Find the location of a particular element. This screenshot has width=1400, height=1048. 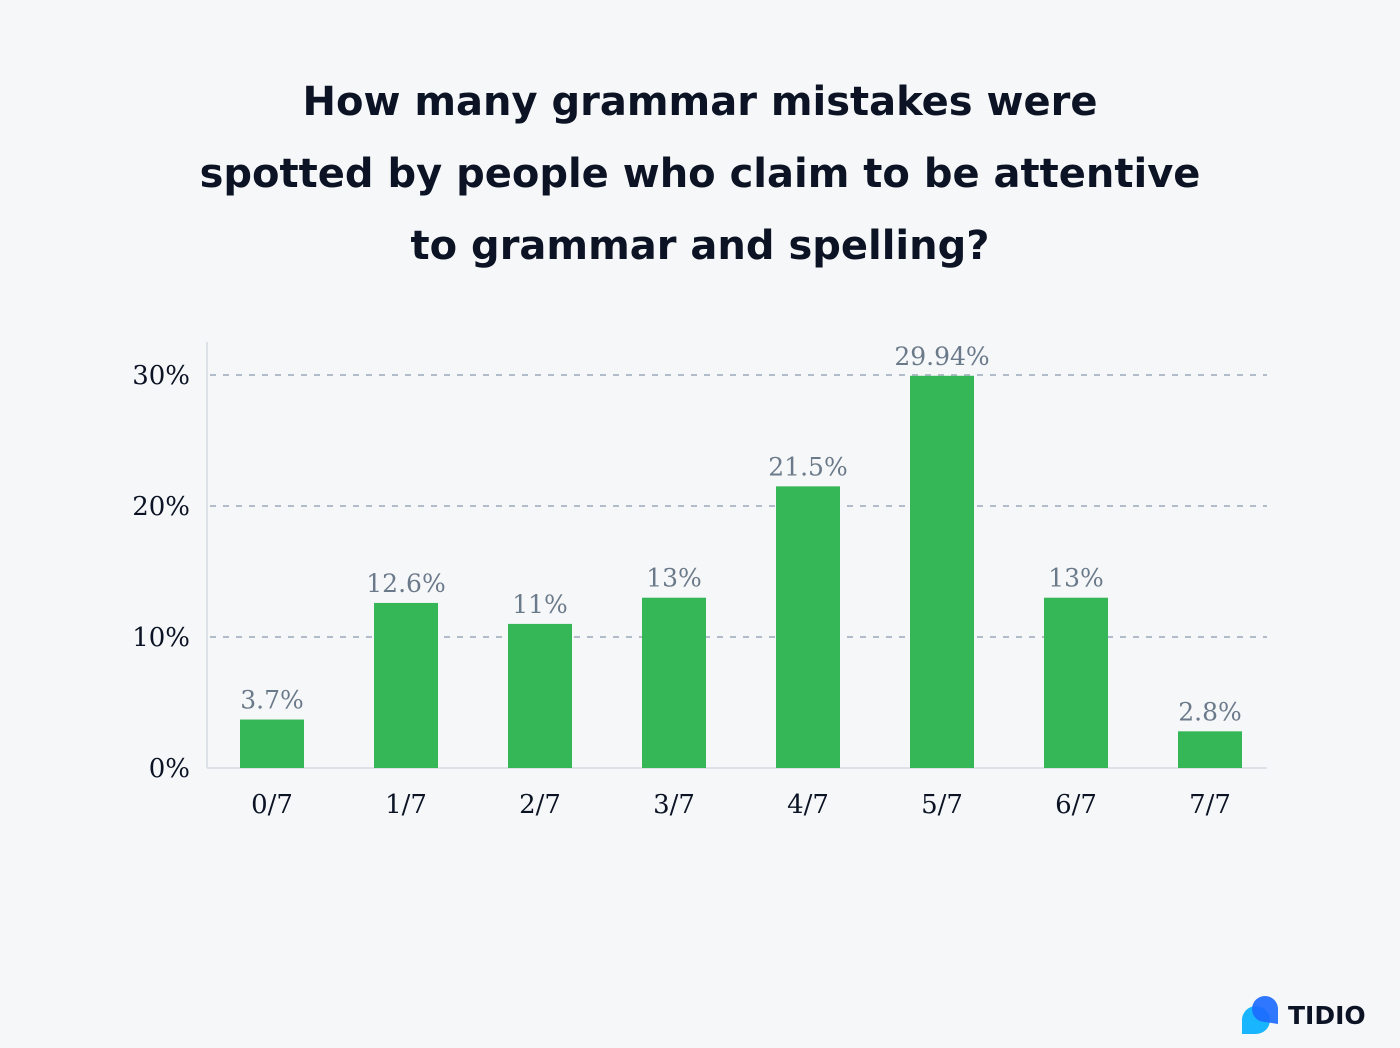

x-tick-label: 4/7 is located at coordinates (808, 805).